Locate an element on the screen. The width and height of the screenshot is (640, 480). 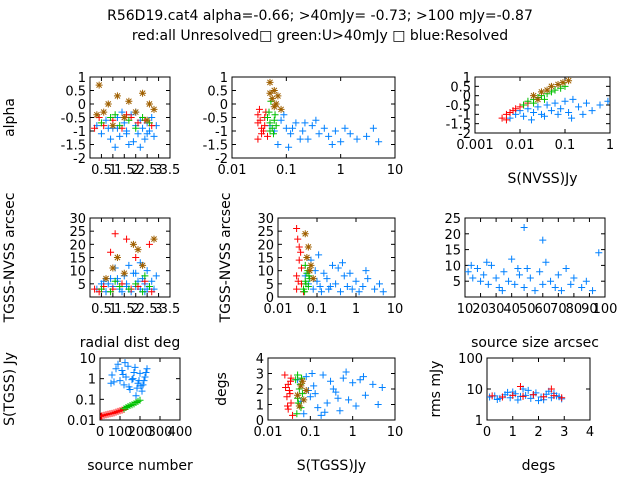
y-tick-label: 0 is located at coordinates (260, 421).